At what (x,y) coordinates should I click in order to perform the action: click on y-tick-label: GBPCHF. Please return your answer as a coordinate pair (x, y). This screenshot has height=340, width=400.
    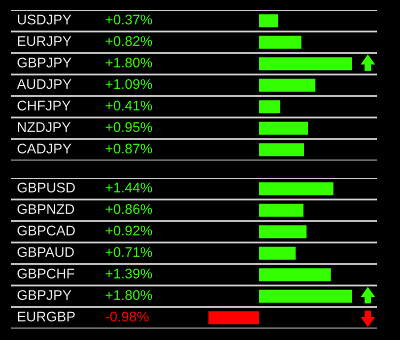
    Looking at the image, I should click on (46, 273).